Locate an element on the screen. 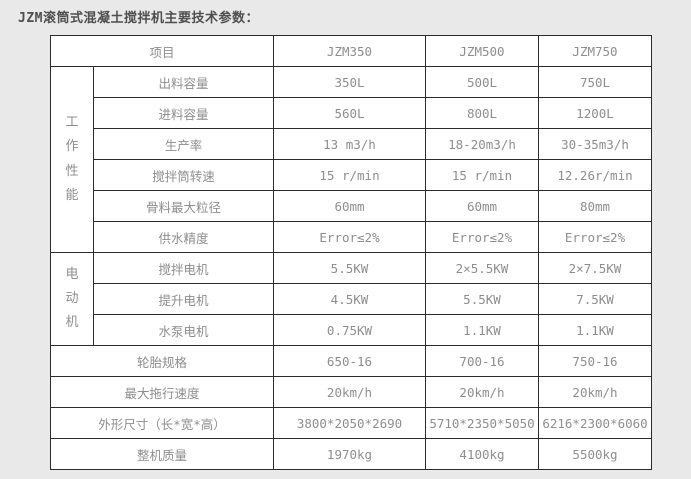 The height and width of the screenshot is (479, 691). cell-value: 30-35m3/h is located at coordinates (595, 144).